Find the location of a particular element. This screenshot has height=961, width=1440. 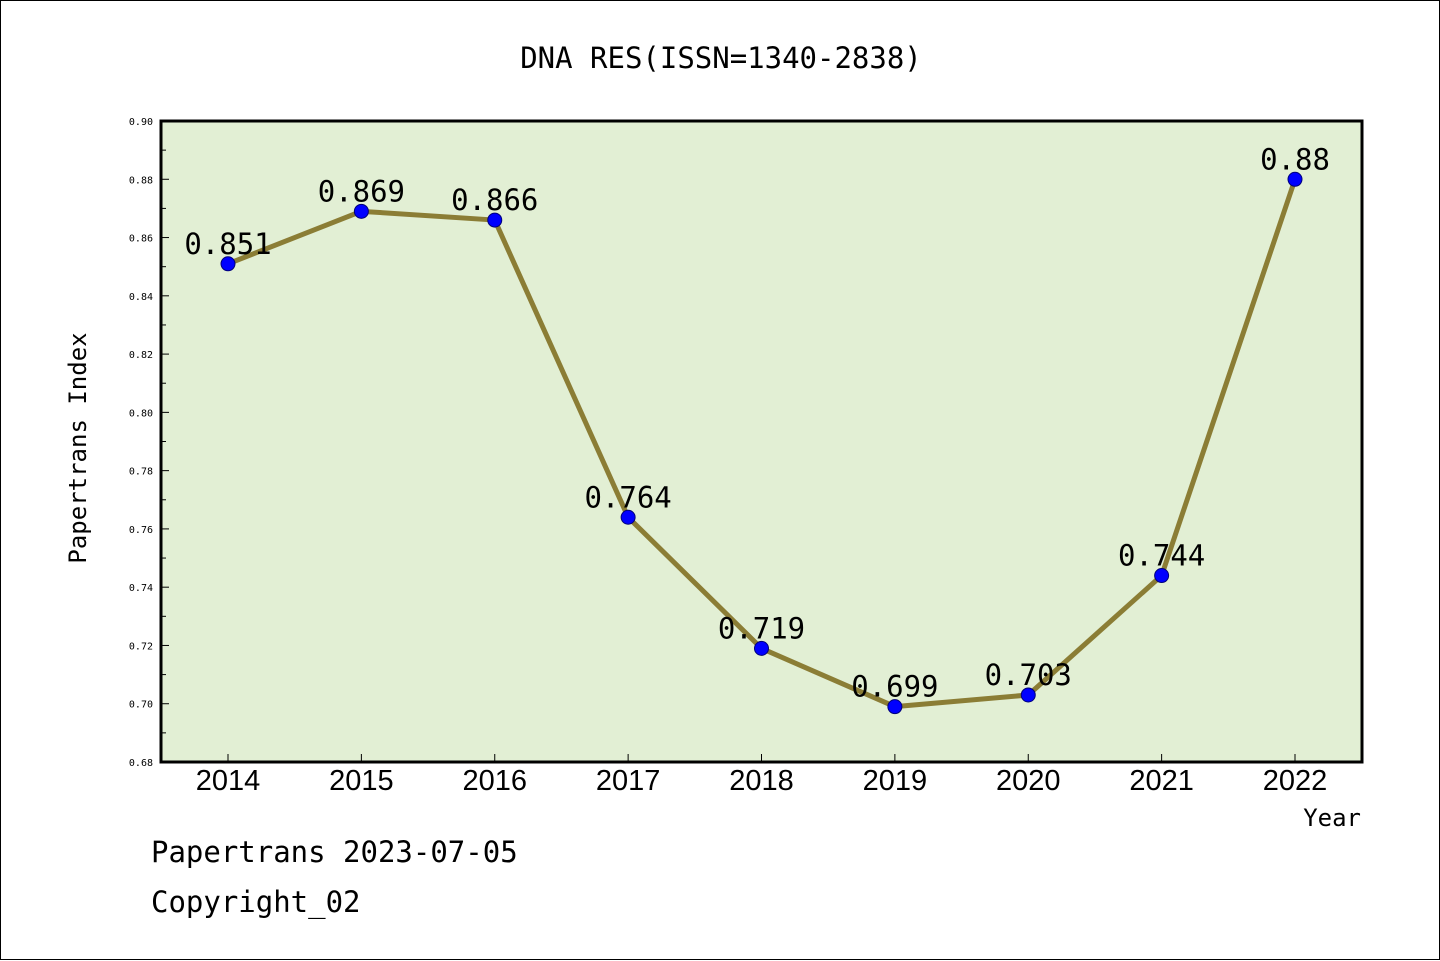

data-label: 0.699 is located at coordinates (894, 687).